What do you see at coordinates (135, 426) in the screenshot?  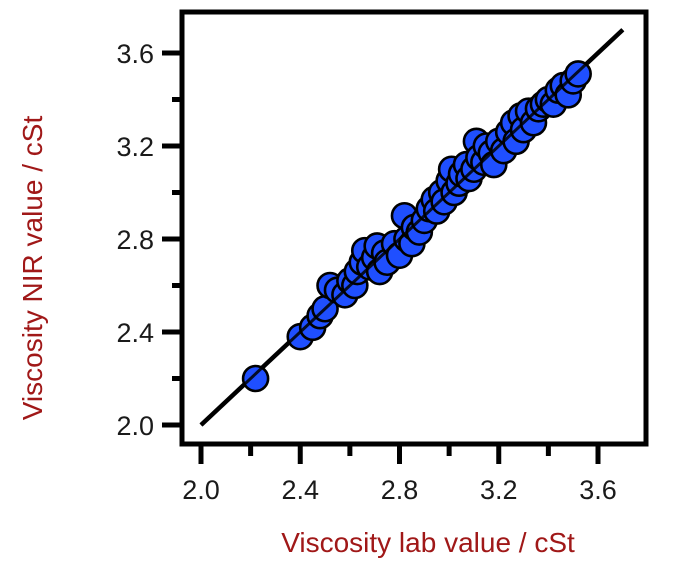 I see `y-tick-label: 2.0` at bounding box center [135, 426].